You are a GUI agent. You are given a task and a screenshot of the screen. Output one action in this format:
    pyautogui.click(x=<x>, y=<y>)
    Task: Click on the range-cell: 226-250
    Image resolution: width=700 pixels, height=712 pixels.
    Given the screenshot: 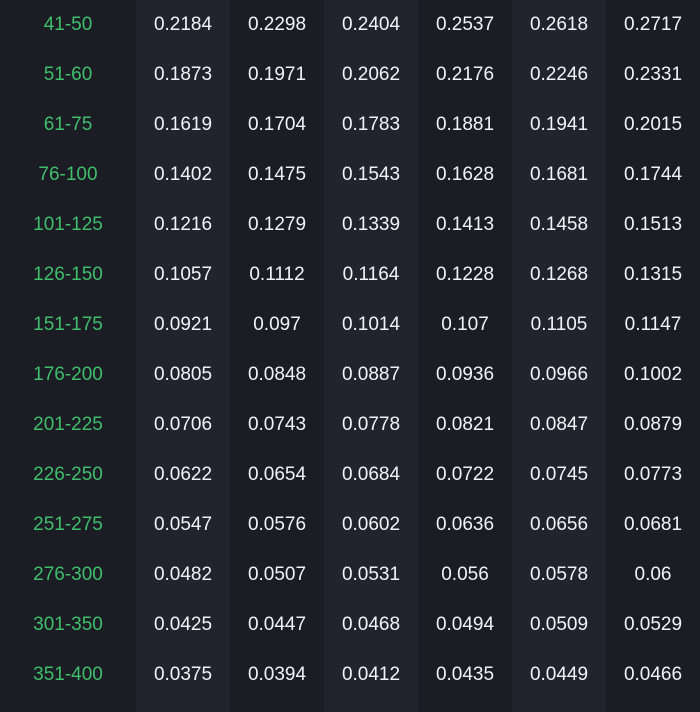 What is the action you would take?
    pyautogui.click(x=68, y=474)
    